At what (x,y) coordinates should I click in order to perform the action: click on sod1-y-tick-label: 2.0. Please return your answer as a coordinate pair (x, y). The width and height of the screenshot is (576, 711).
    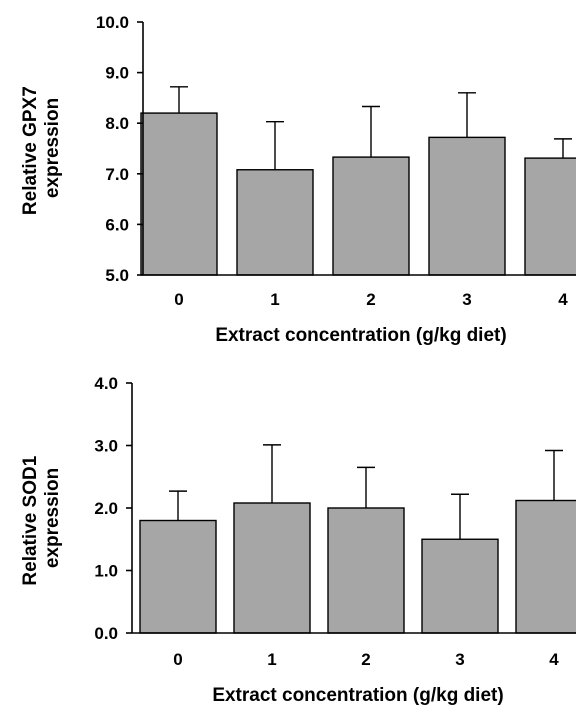
    Looking at the image, I should click on (106, 508).